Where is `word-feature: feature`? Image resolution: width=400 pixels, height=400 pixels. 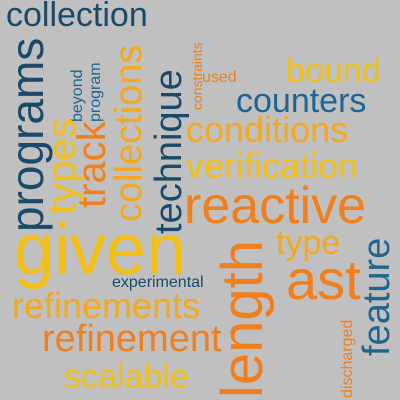 word-feature: feature is located at coordinates (377, 296).